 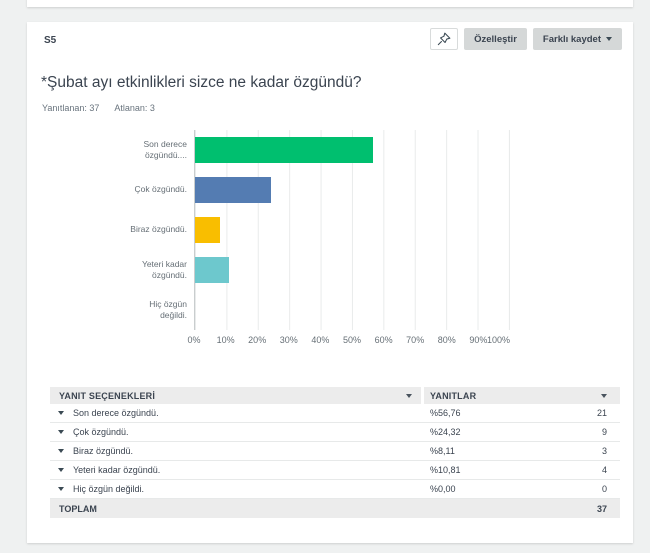 I want to click on table-row: Biraz özgündü. %8,11 3, so click(x=335, y=451).